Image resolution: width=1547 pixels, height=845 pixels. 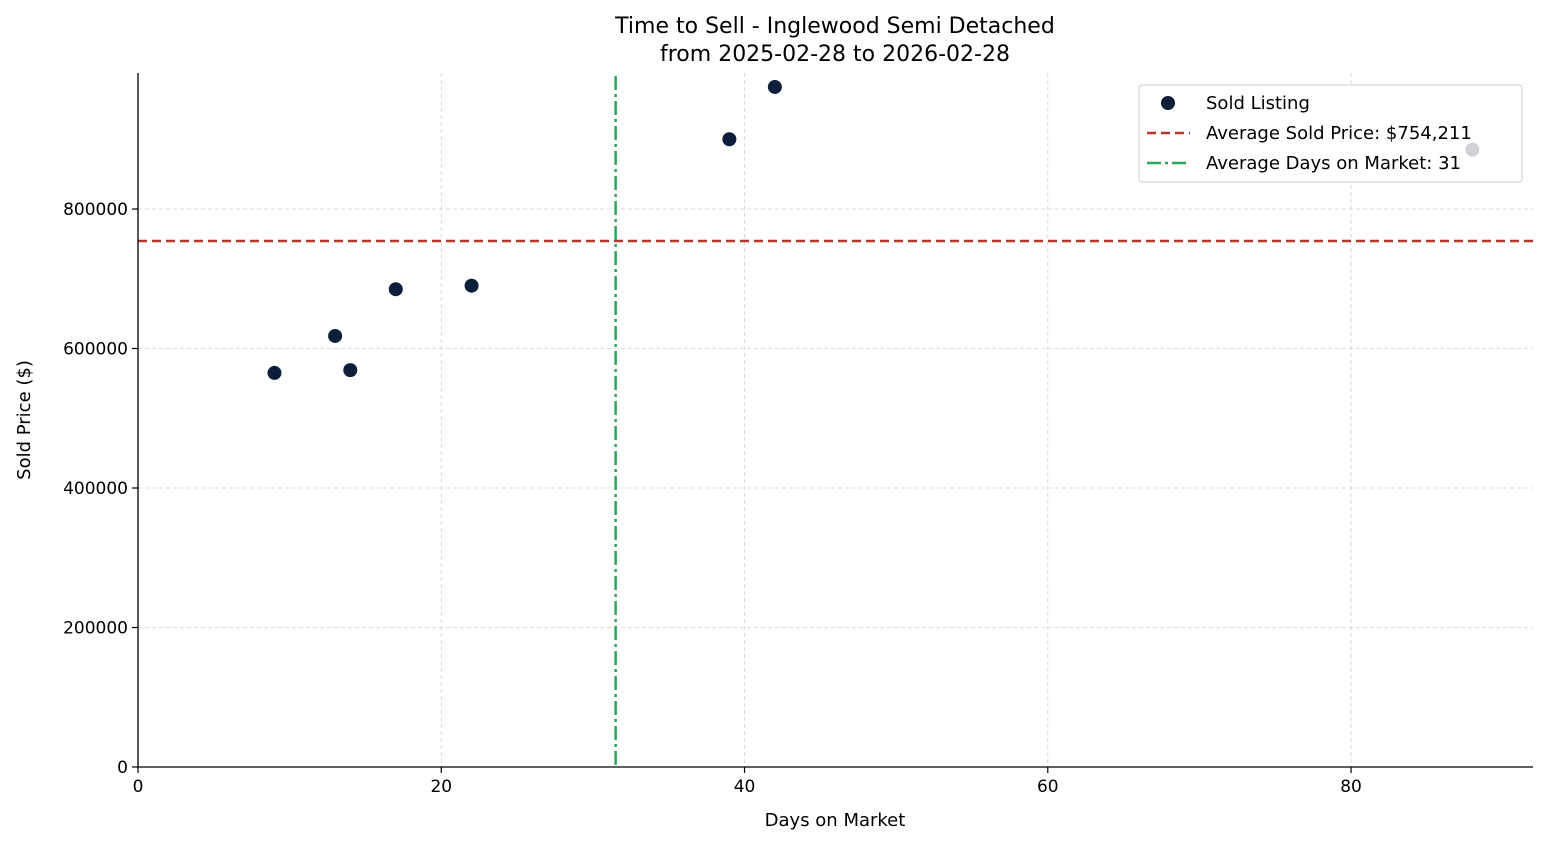 I want to click on y-tick-label-2: 400000, so click(x=95, y=489).